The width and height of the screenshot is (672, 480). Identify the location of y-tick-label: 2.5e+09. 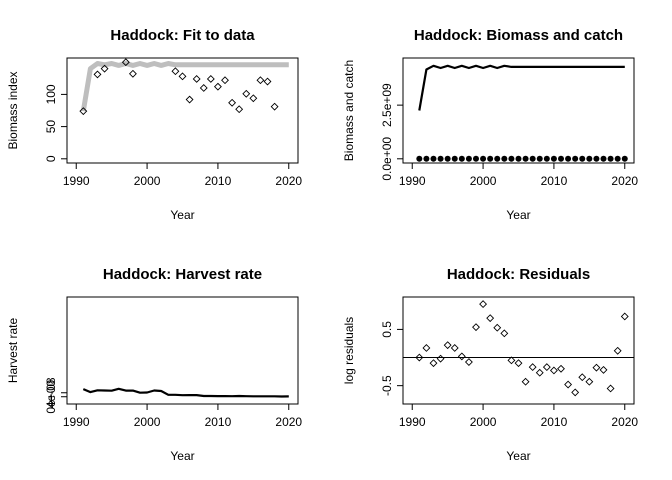
(387, 105).